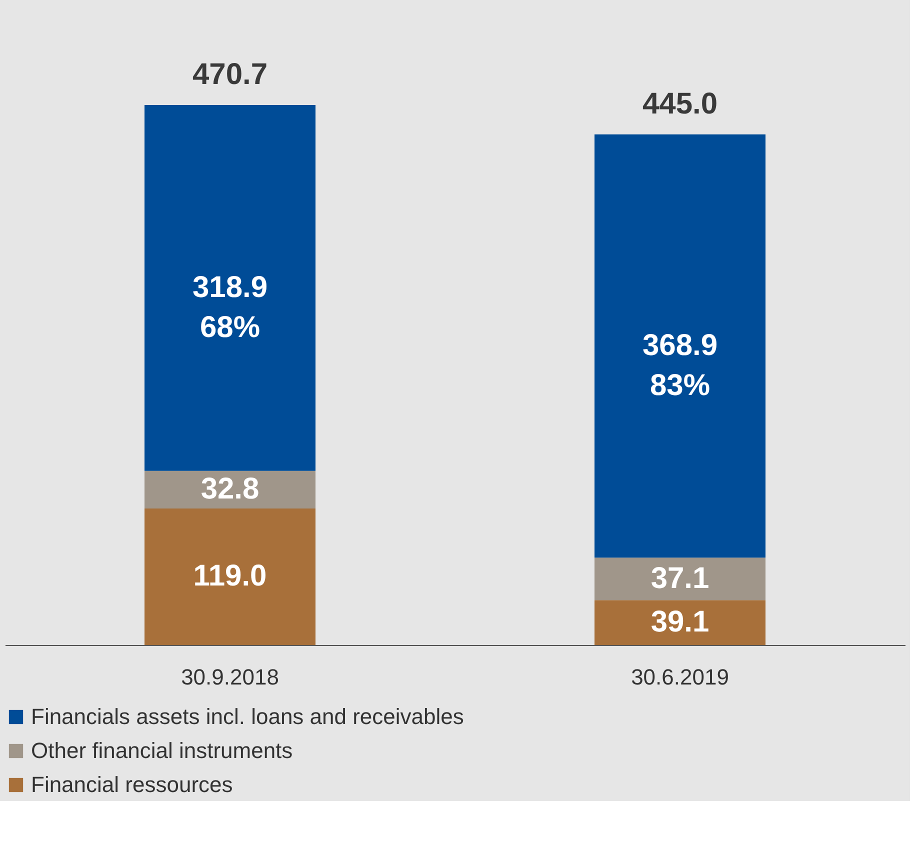 The image size is (914, 850). Describe the element at coordinates (680, 365) in the screenshot. I see `data-label: 368.9 83%` at that location.